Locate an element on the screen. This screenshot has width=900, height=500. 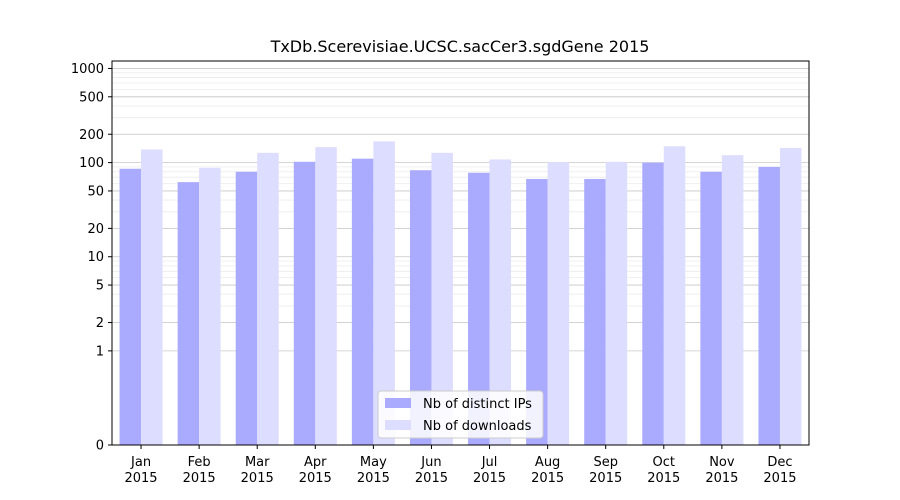
legend: Nb of distinct IPs Nb of downloads is located at coordinates (460, 414).